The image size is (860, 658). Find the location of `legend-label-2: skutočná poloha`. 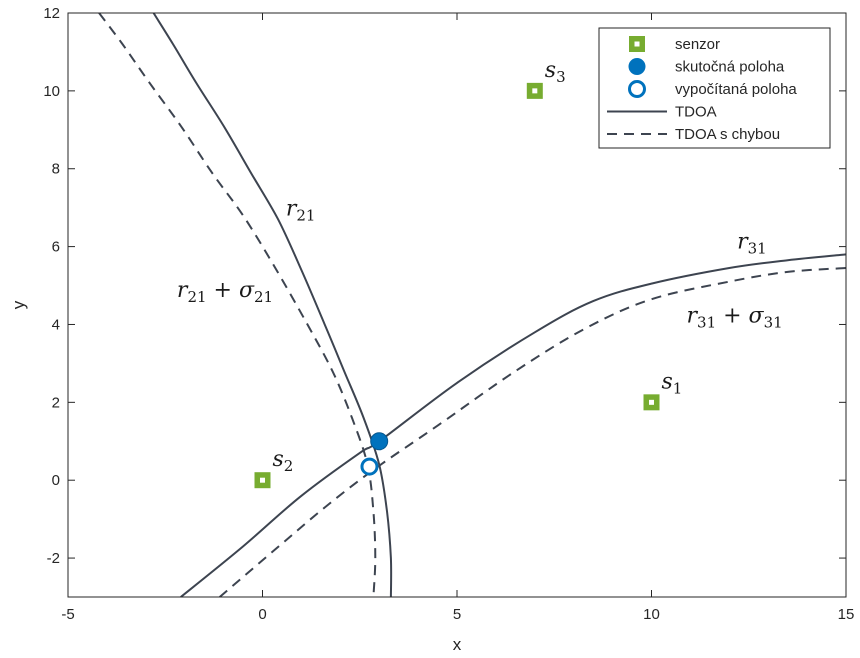

legend-label-2: skutočná poloha is located at coordinates (730, 67).